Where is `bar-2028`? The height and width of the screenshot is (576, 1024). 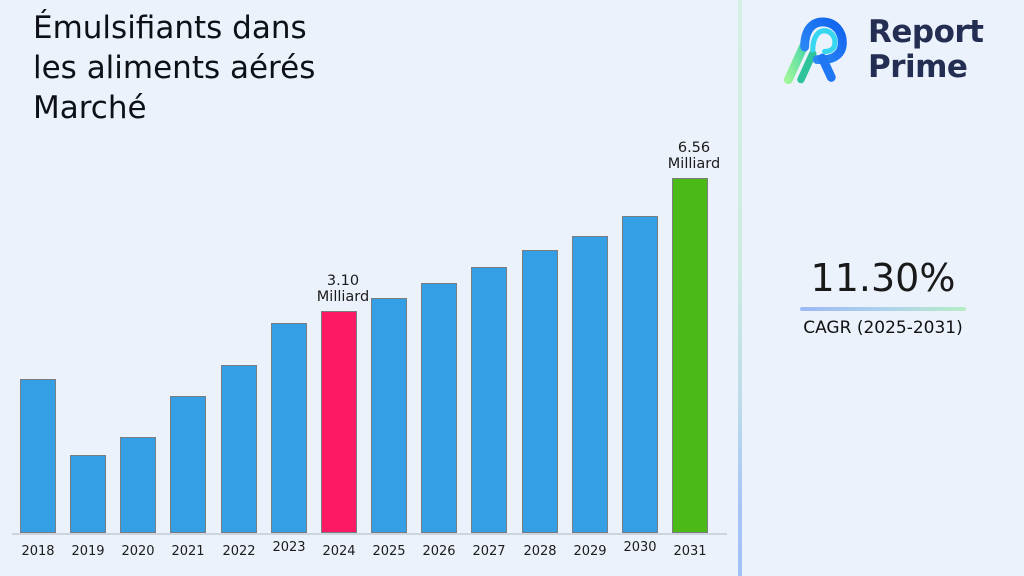
bar-2028 is located at coordinates (540, 391).